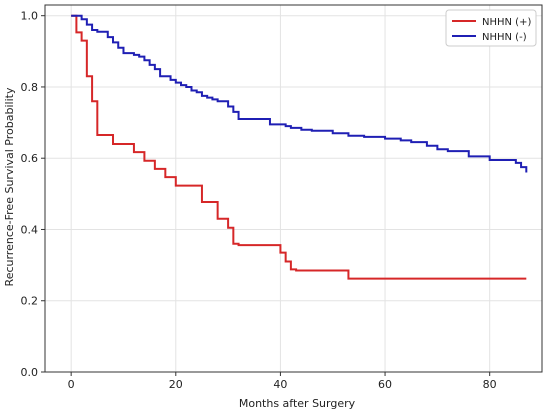 The height and width of the screenshot is (412, 550). I want to click on y-axis: 0.0 0.2 0.4 0.6 0.8 1.0, so click(33, 194).